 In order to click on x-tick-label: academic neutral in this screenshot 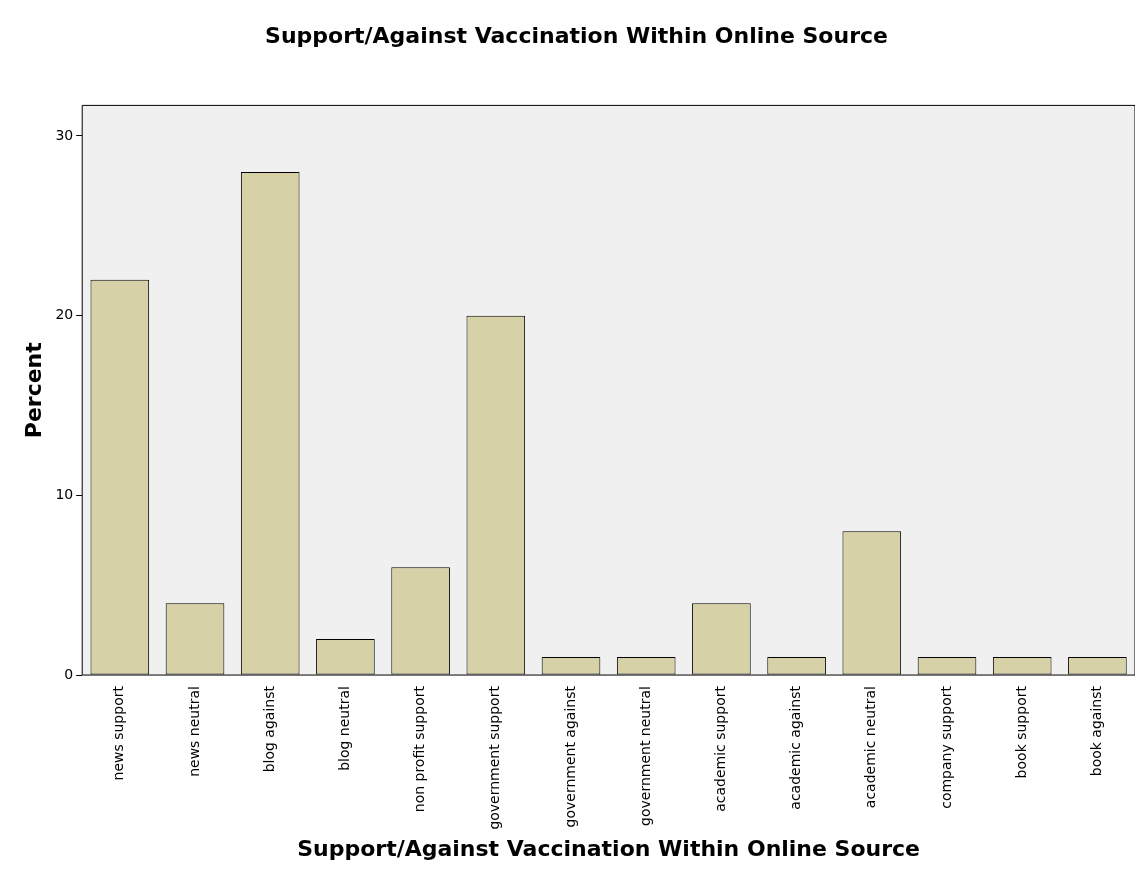, I will do `click(870, 747)`.